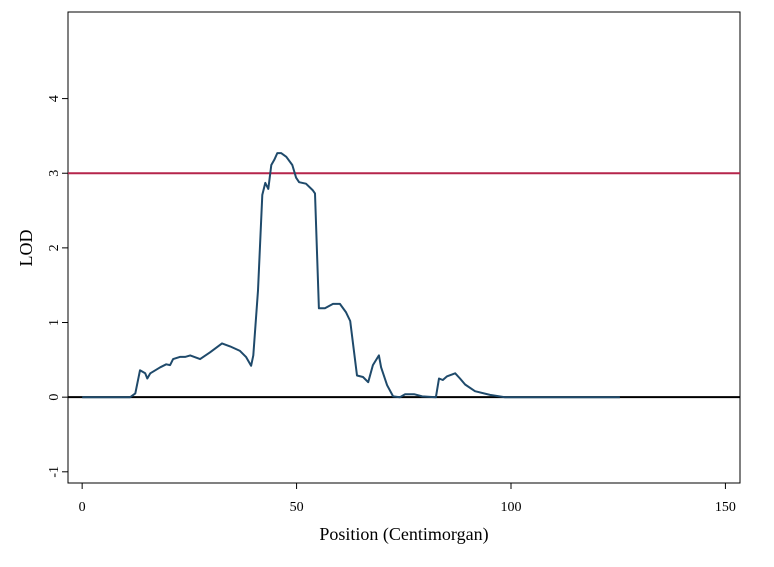 This screenshot has width=774, height=567. I want to click on y-axis-label: LOD, so click(26, 248).